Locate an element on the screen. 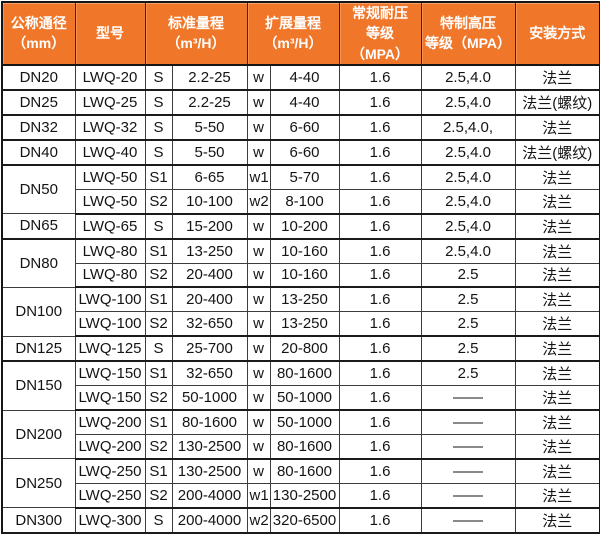  table-row: LWQ-50 S2 10-100 w2 8-100 1.6 2.5,4.0 法兰 is located at coordinates (301, 201).